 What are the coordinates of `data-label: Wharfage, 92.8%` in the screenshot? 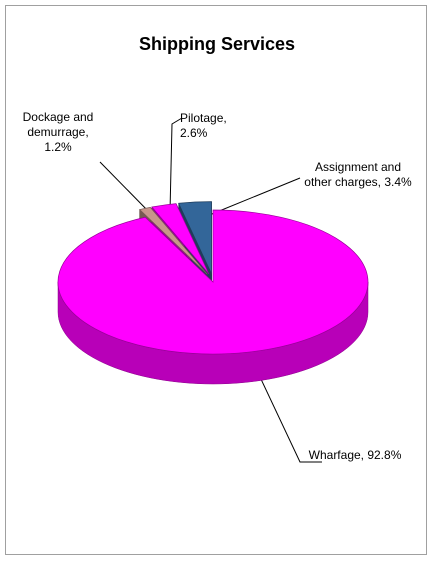 It's located at (355, 455).